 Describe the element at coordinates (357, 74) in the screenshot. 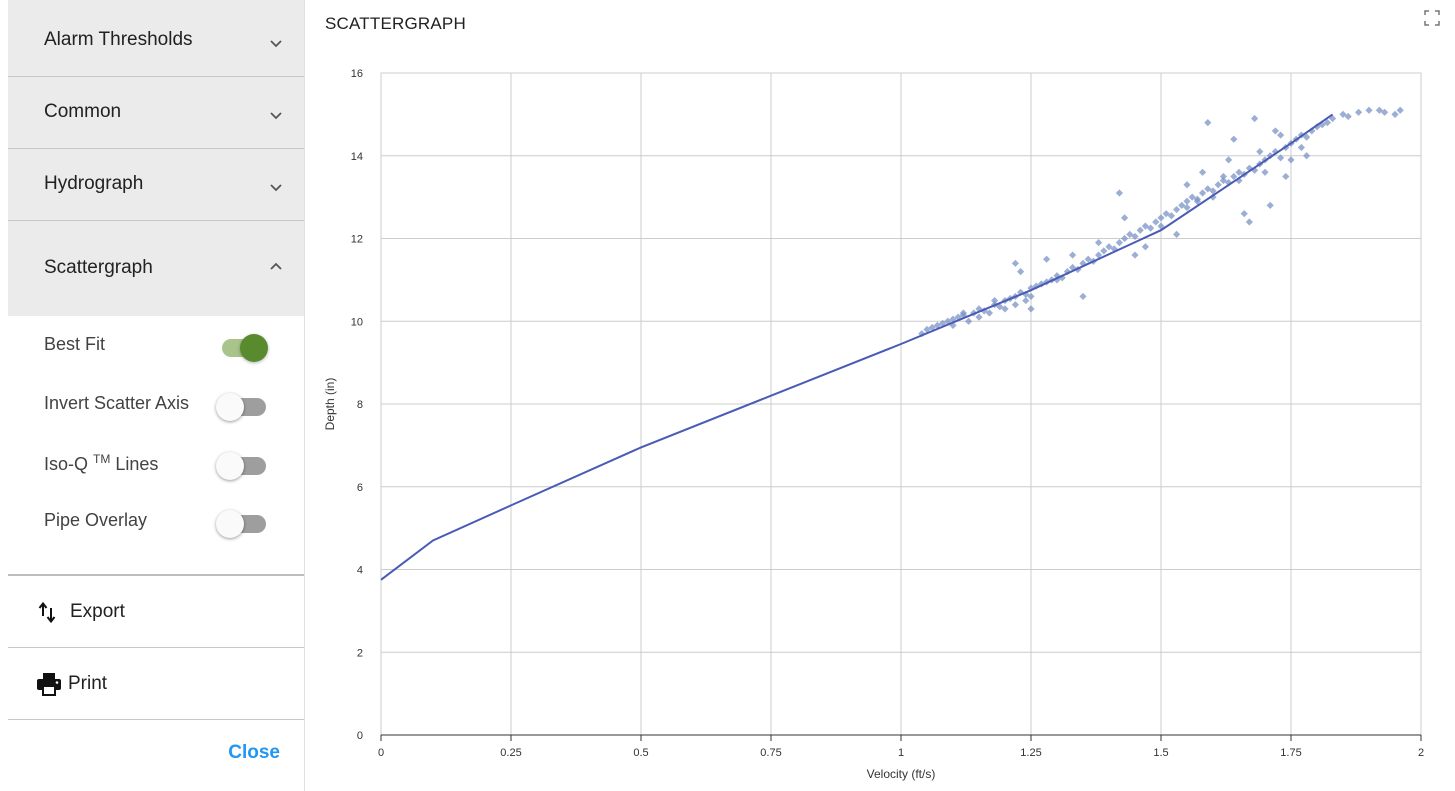

I see `y-tick-label: 16` at that location.